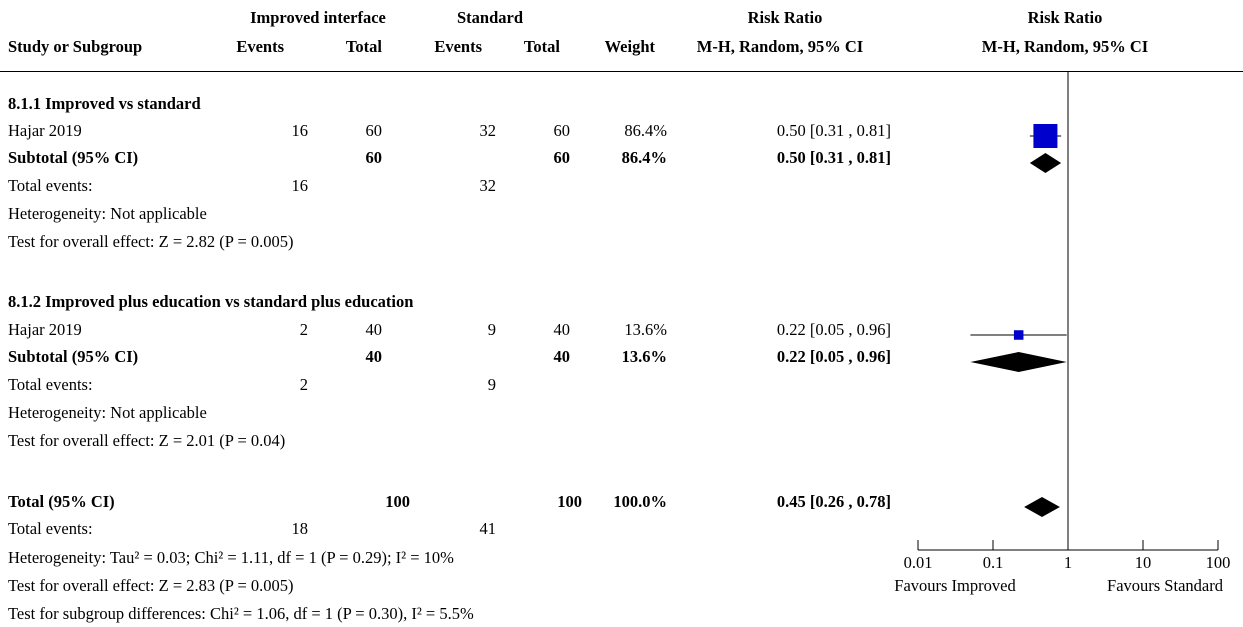 The height and width of the screenshot is (627, 1243). Describe the element at coordinates (300, 528) in the screenshot. I see `overall-events1: 18` at that location.